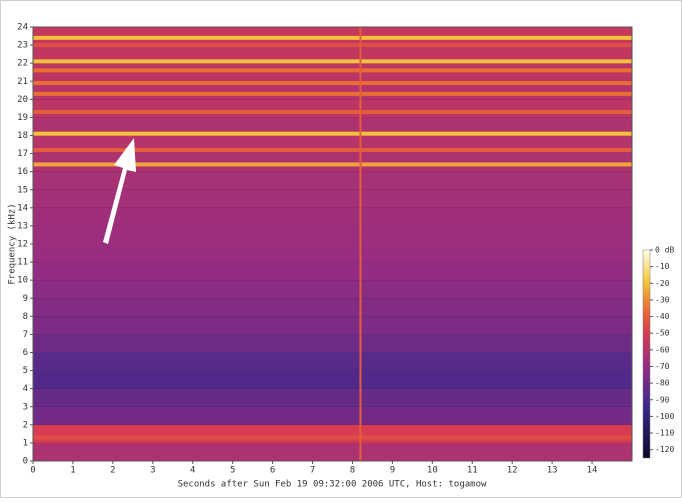  What do you see at coordinates (25, 407) in the screenshot?
I see `y-tick-label: 3` at bounding box center [25, 407].